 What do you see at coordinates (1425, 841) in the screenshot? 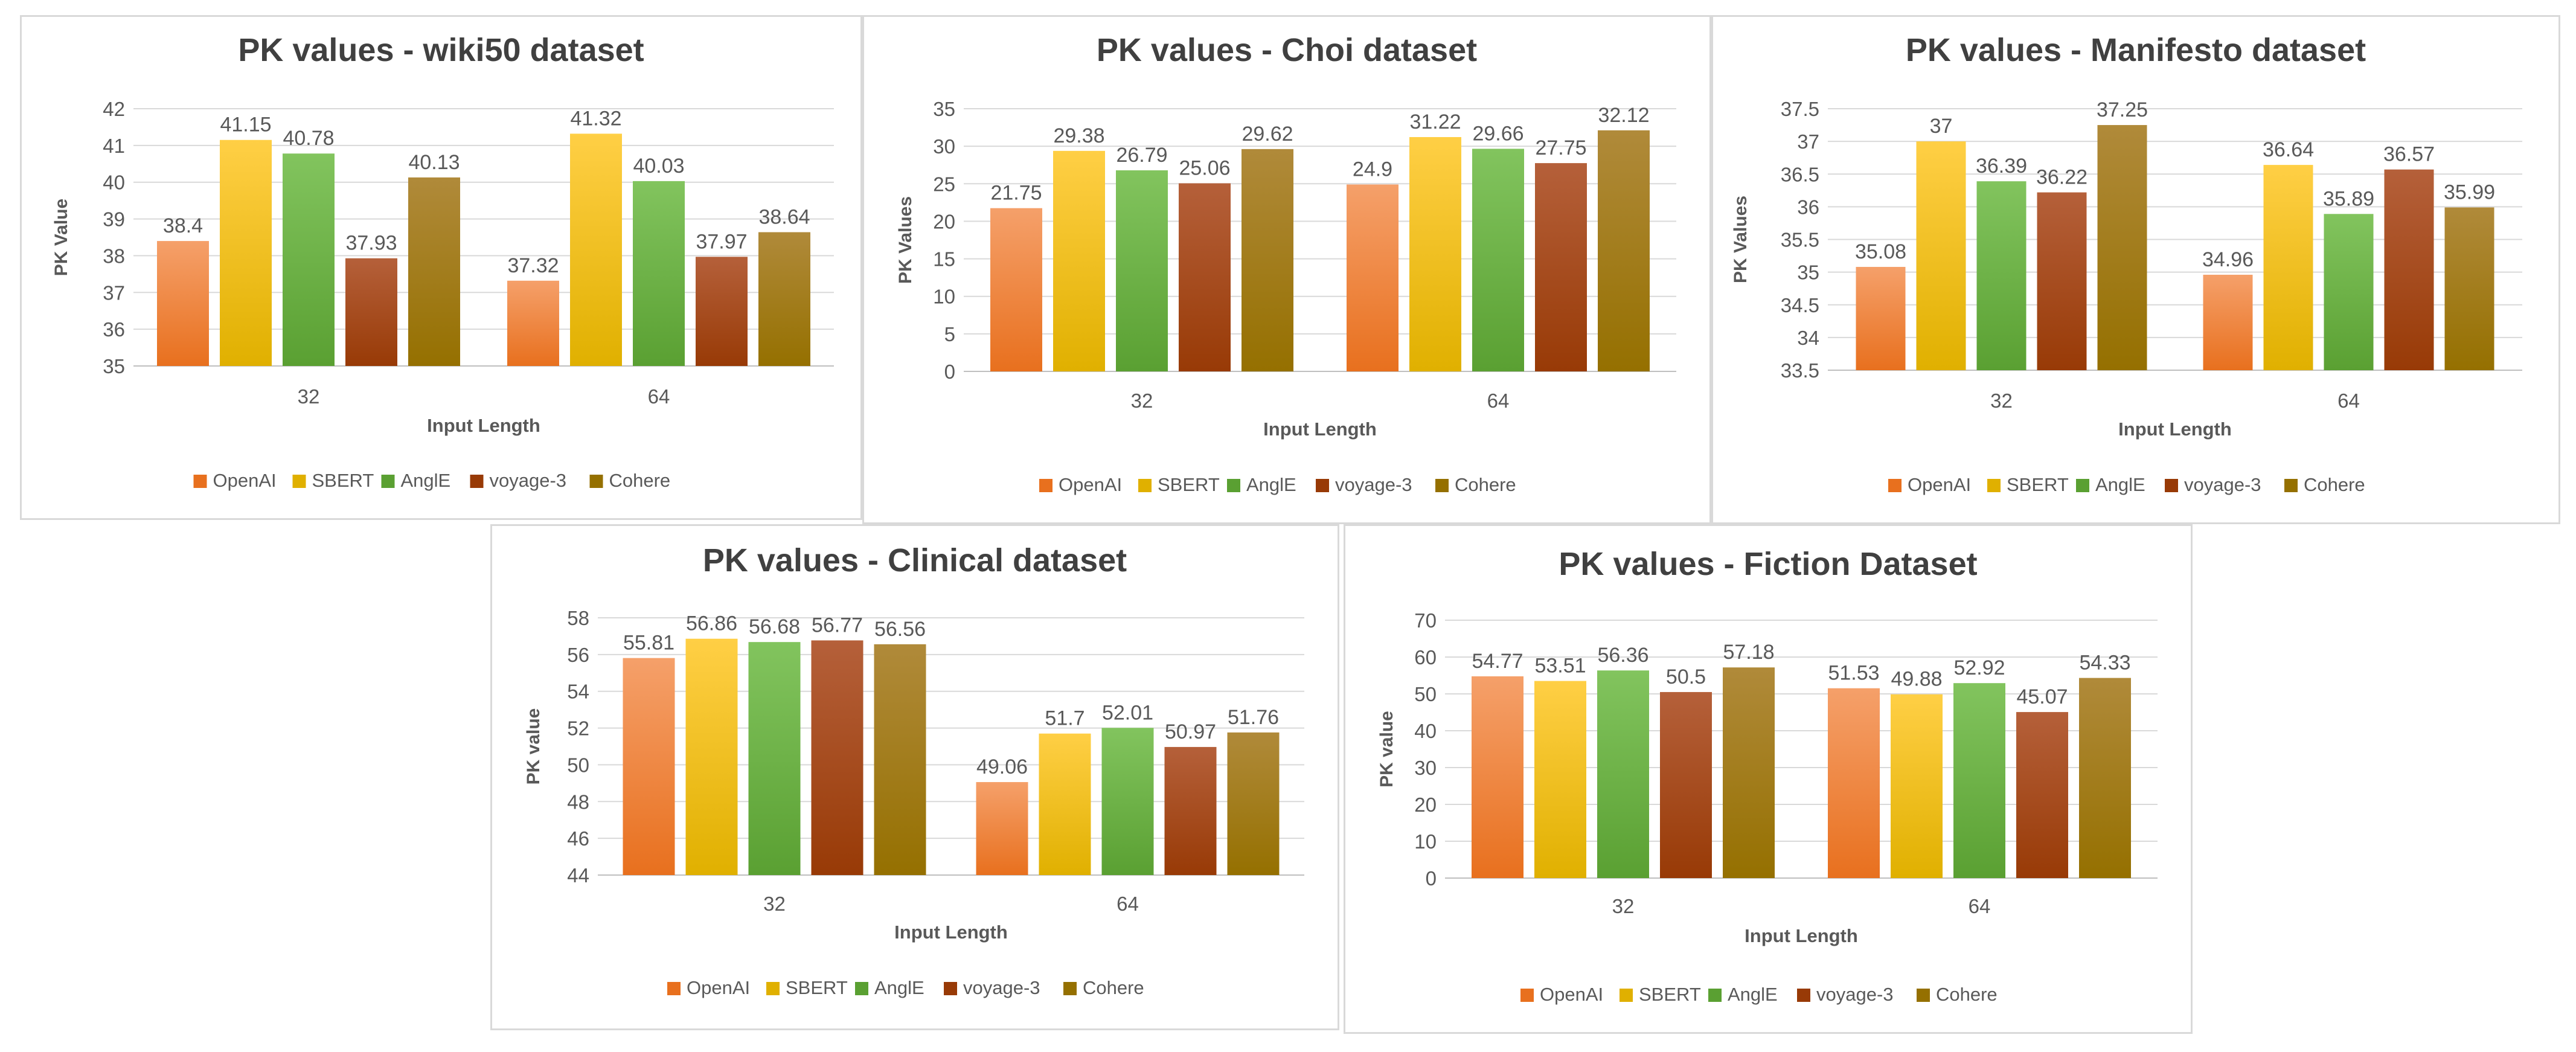
I see `y-tick-label: 10` at bounding box center [1425, 841].